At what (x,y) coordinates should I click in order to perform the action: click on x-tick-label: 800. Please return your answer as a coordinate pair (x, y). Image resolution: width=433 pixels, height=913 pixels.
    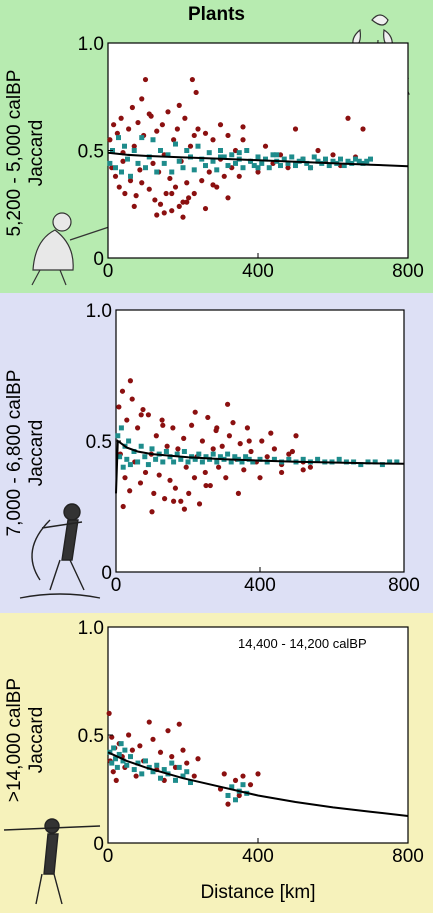
    Looking at the image, I should click on (404, 585).